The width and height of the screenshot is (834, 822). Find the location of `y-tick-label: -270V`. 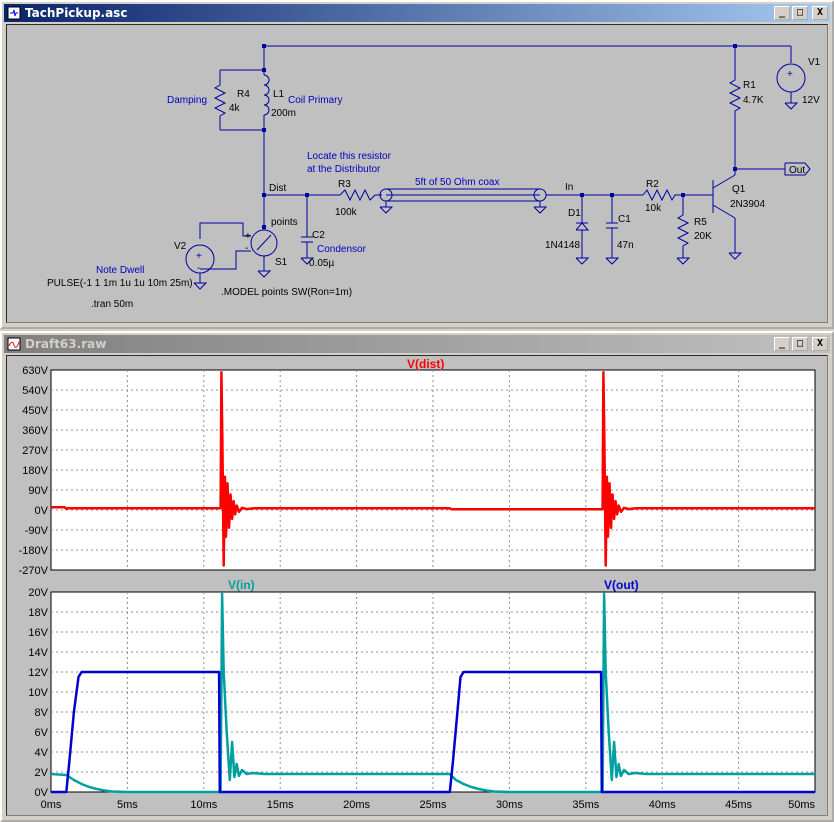

y-tick-label: -270V is located at coordinates (34, 571).